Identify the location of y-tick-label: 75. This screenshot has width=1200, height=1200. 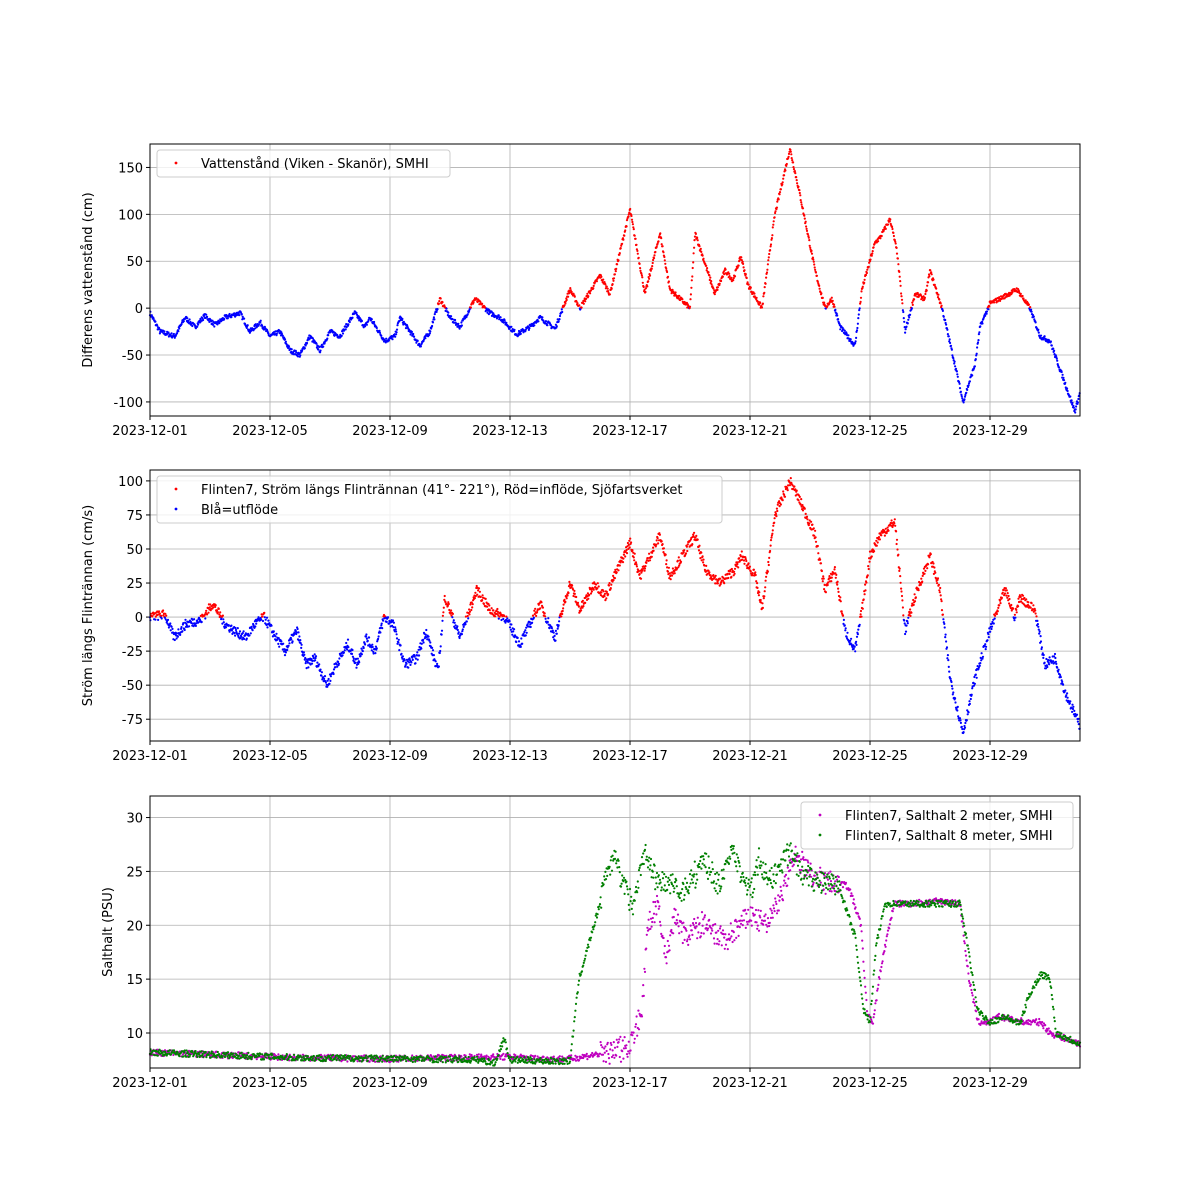
(134, 516).